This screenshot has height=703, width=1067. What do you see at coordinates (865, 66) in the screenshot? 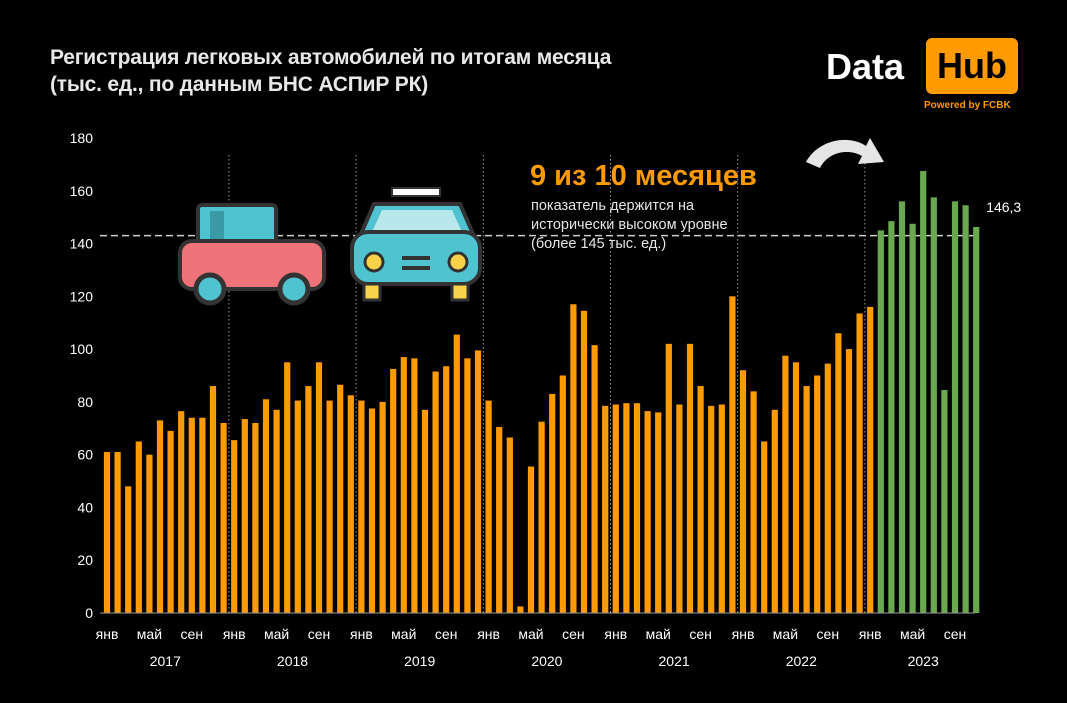
I see `logo-data-text: Data` at bounding box center [865, 66].